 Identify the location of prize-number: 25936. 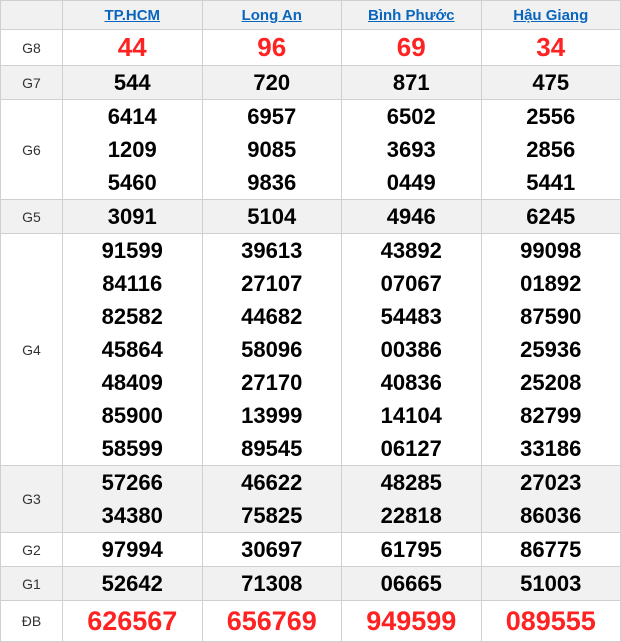
(551, 349).